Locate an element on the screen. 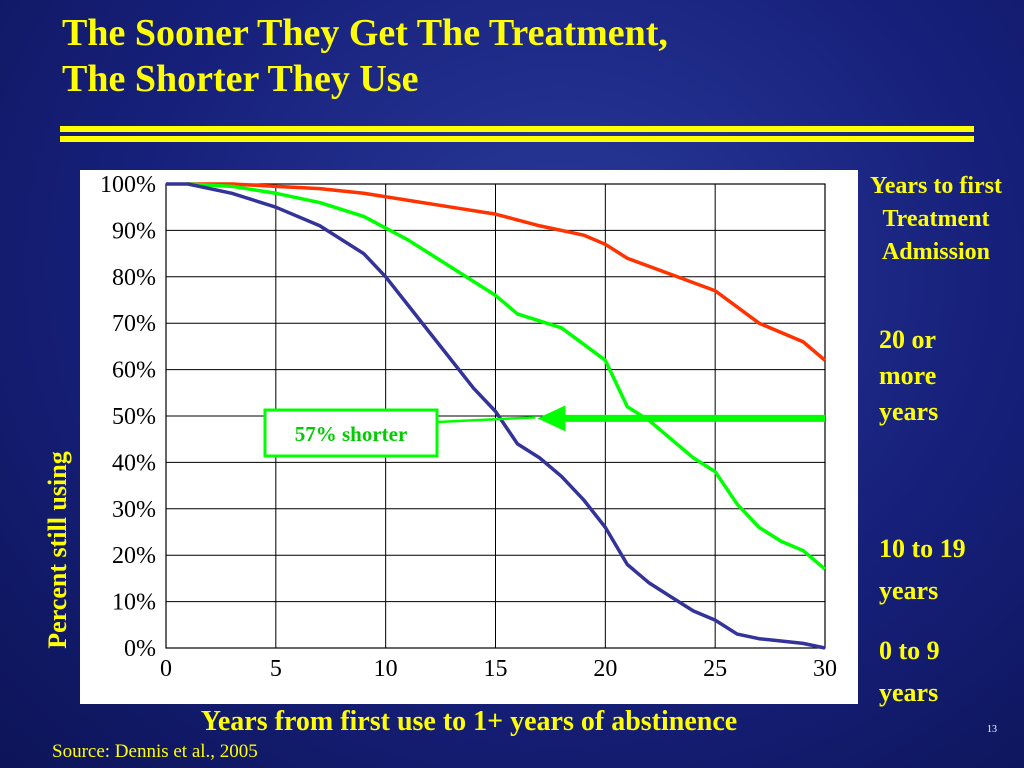 The width and height of the screenshot is (1024, 768). source-citation: Source: Dennis et al., 2005 is located at coordinates (155, 751).